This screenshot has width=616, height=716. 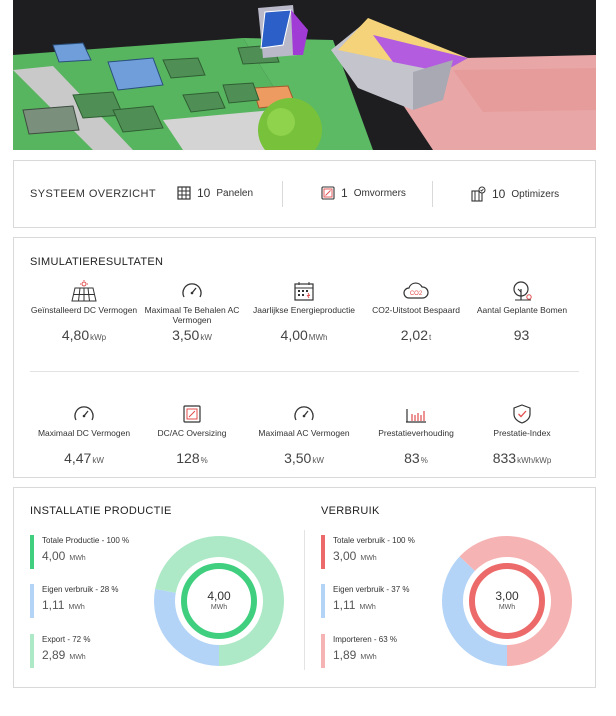 What do you see at coordinates (522, 291) in the screenshot?
I see `tree-icon` at bounding box center [522, 291].